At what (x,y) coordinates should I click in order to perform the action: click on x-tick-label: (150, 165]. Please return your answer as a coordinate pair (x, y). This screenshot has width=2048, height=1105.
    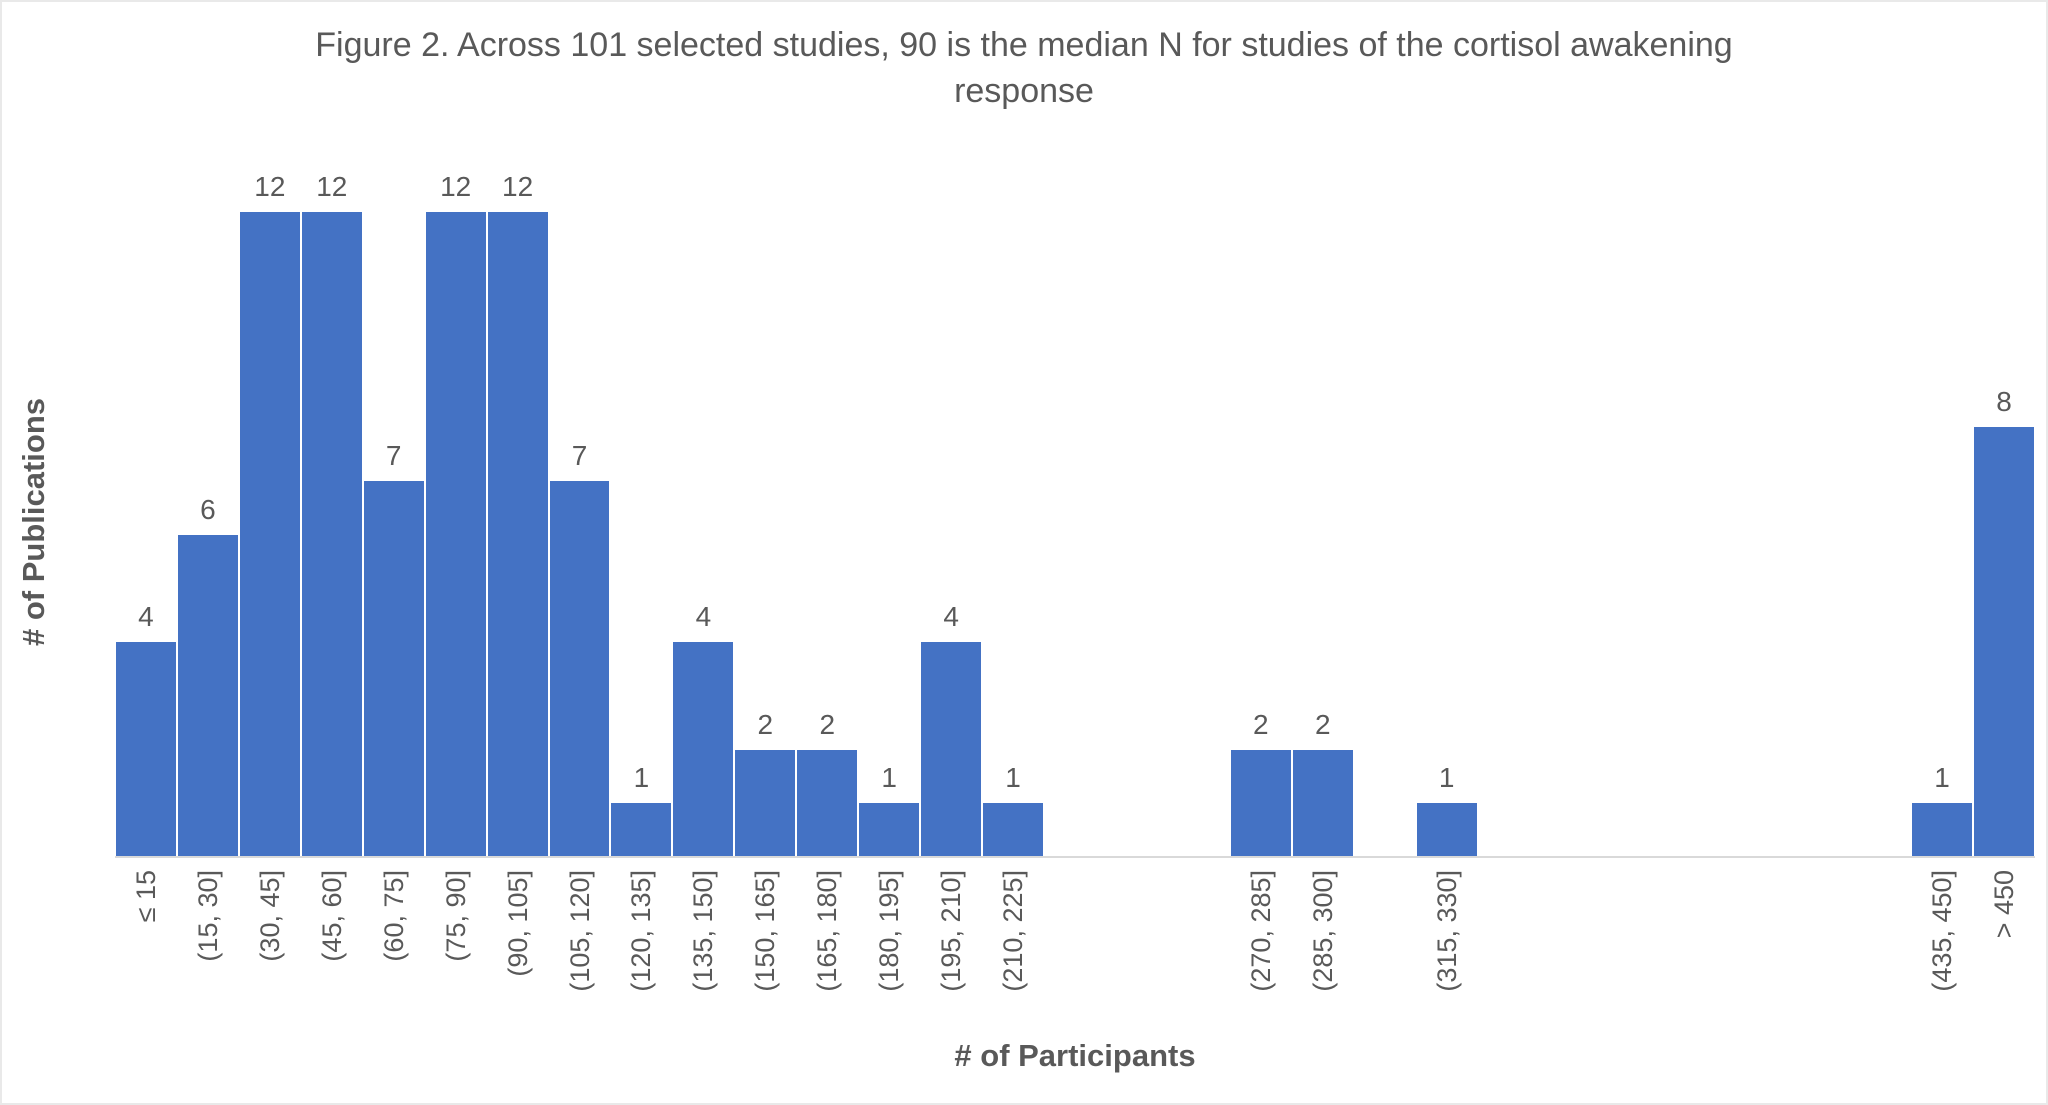
    Looking at the image, I should click on (765, 931).